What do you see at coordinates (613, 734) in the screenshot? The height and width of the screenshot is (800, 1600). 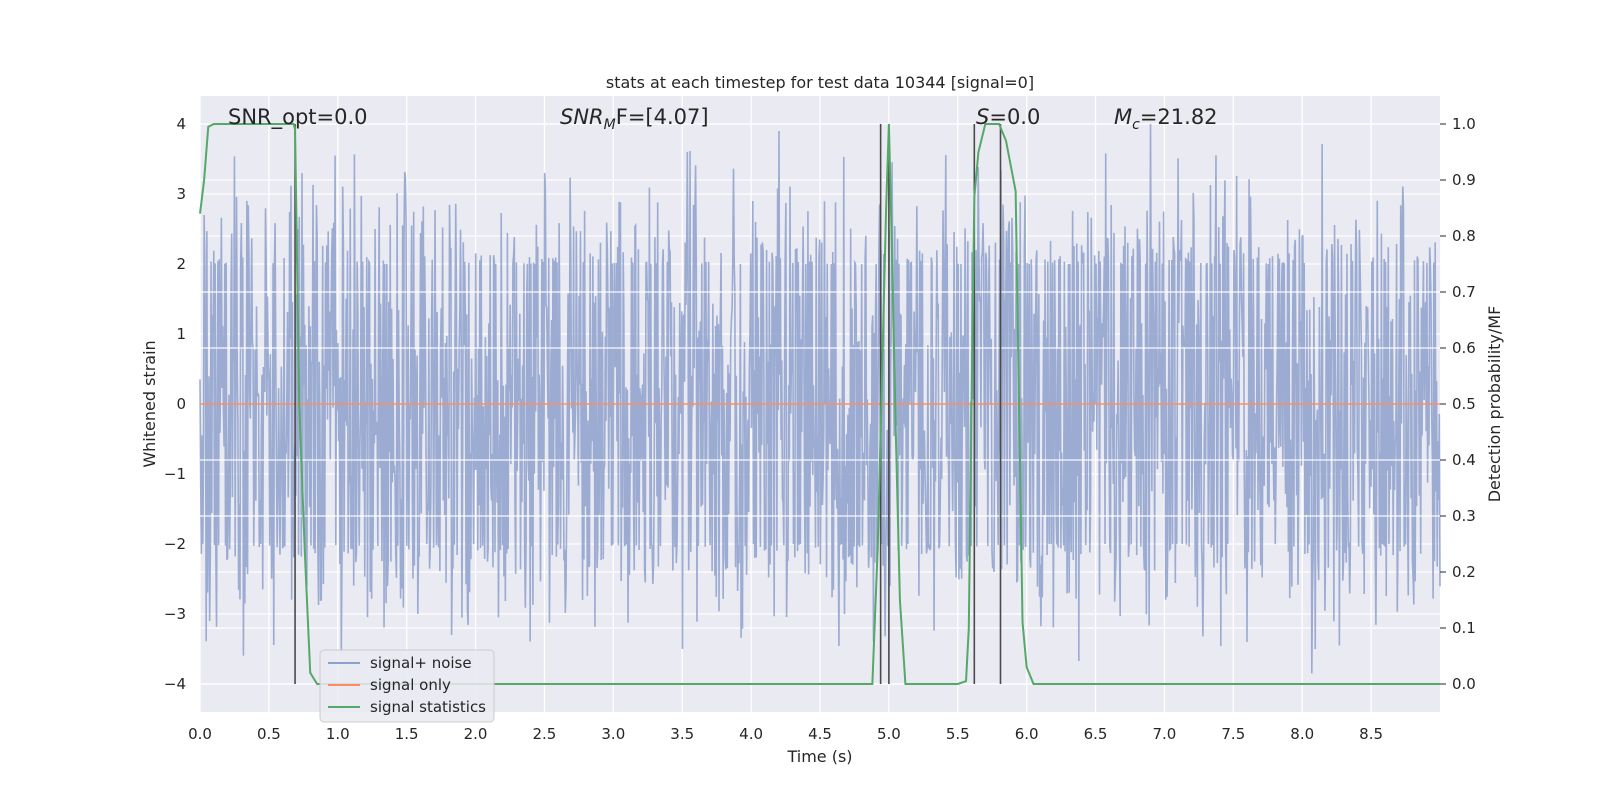 I see `x-tick-label-6: 3.0` at bounding box center [613, 734].